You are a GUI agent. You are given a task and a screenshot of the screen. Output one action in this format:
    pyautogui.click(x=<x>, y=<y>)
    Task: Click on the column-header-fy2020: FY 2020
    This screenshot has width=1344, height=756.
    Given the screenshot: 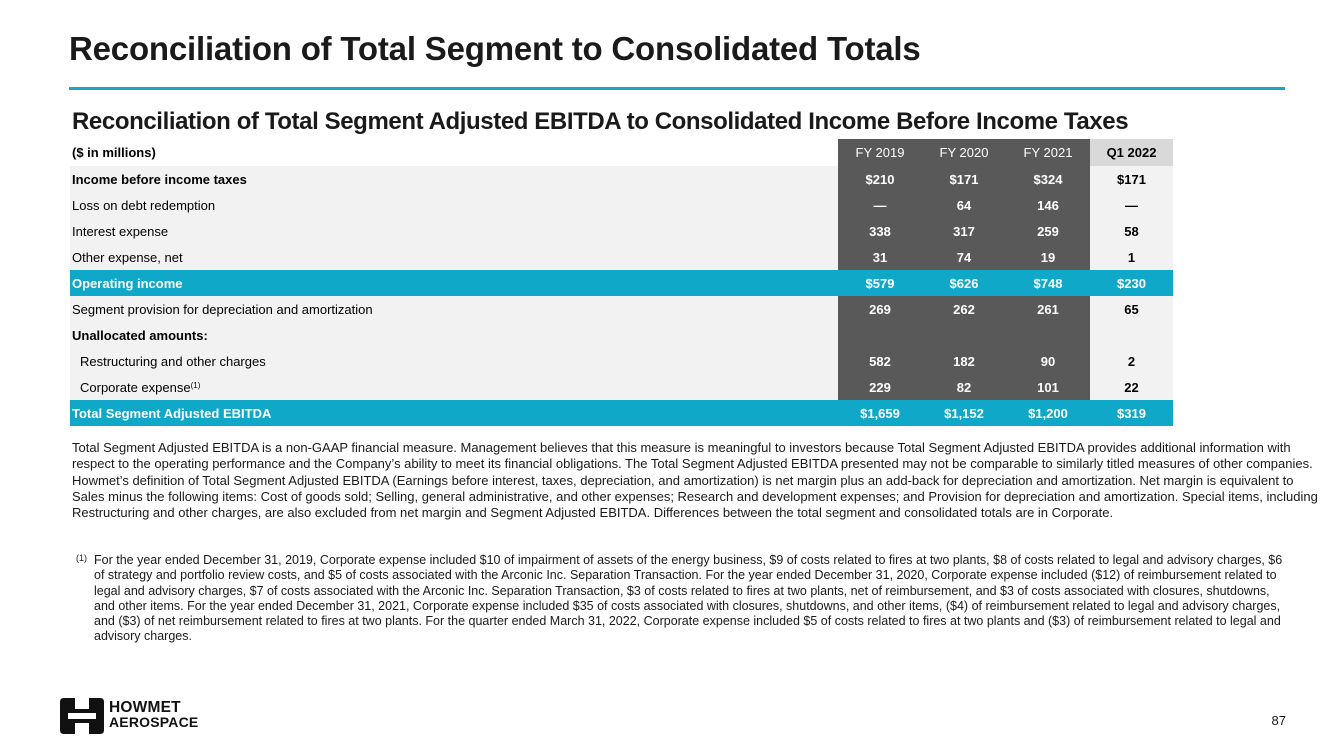 What is the action you would take?
    pyautogui.click(x=964, y=152)
    